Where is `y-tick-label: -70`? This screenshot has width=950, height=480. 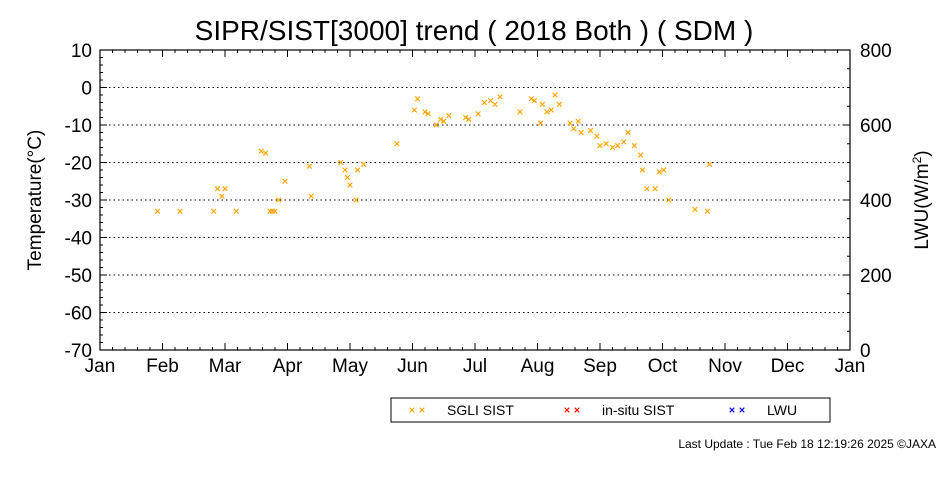 y-tick-label: -70 is located at coordinates (78, 351).